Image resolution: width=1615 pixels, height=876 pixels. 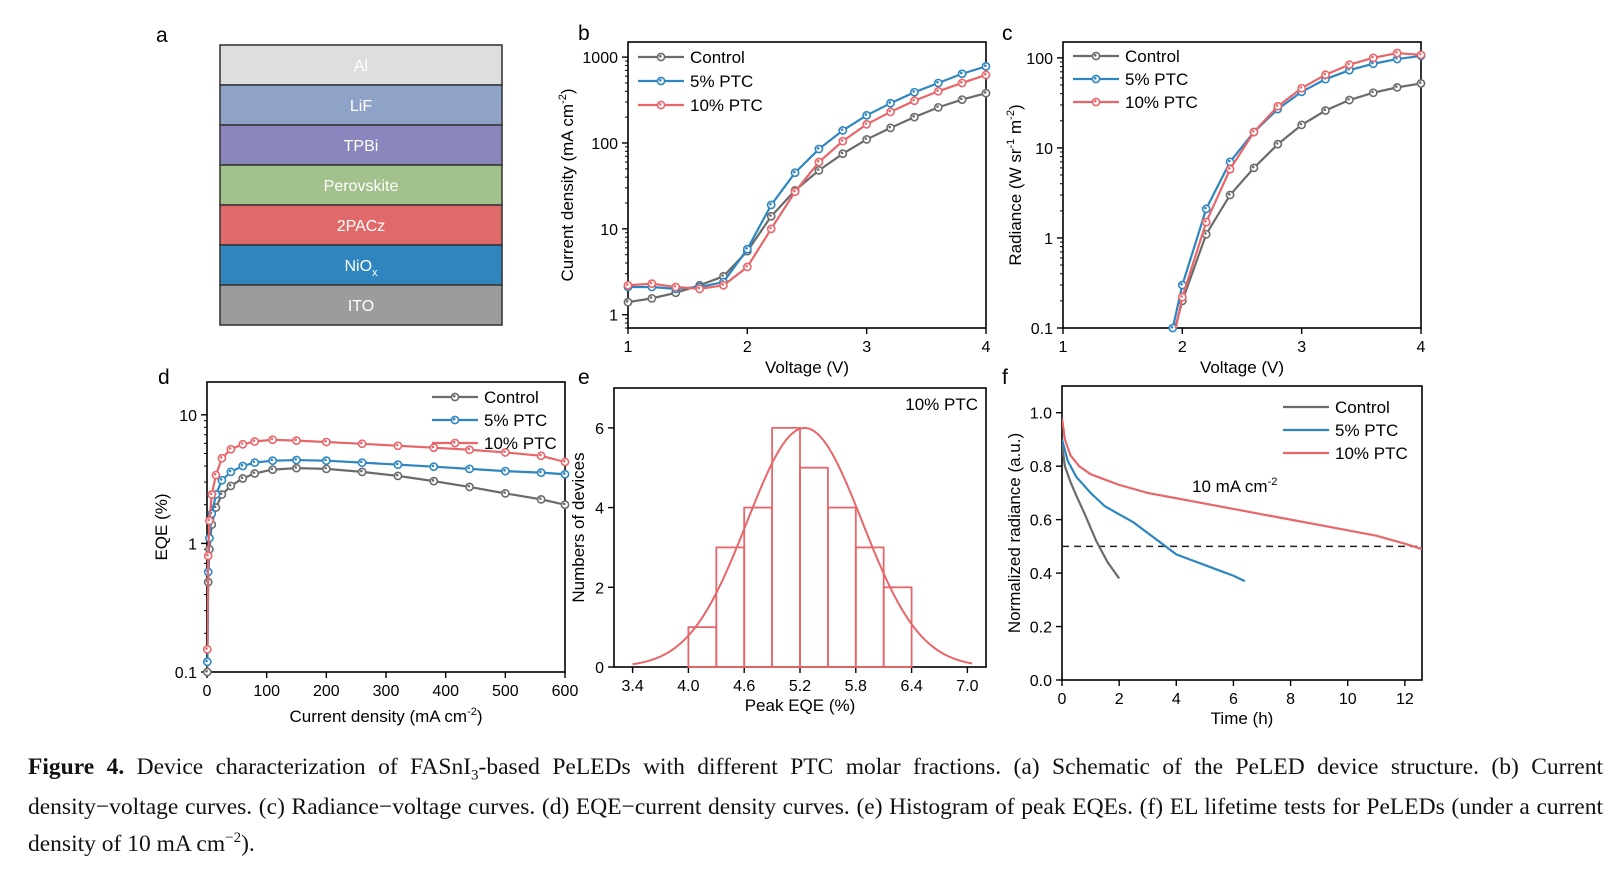 I want to click on caption-text-3: )., so click(x=248, y=843).